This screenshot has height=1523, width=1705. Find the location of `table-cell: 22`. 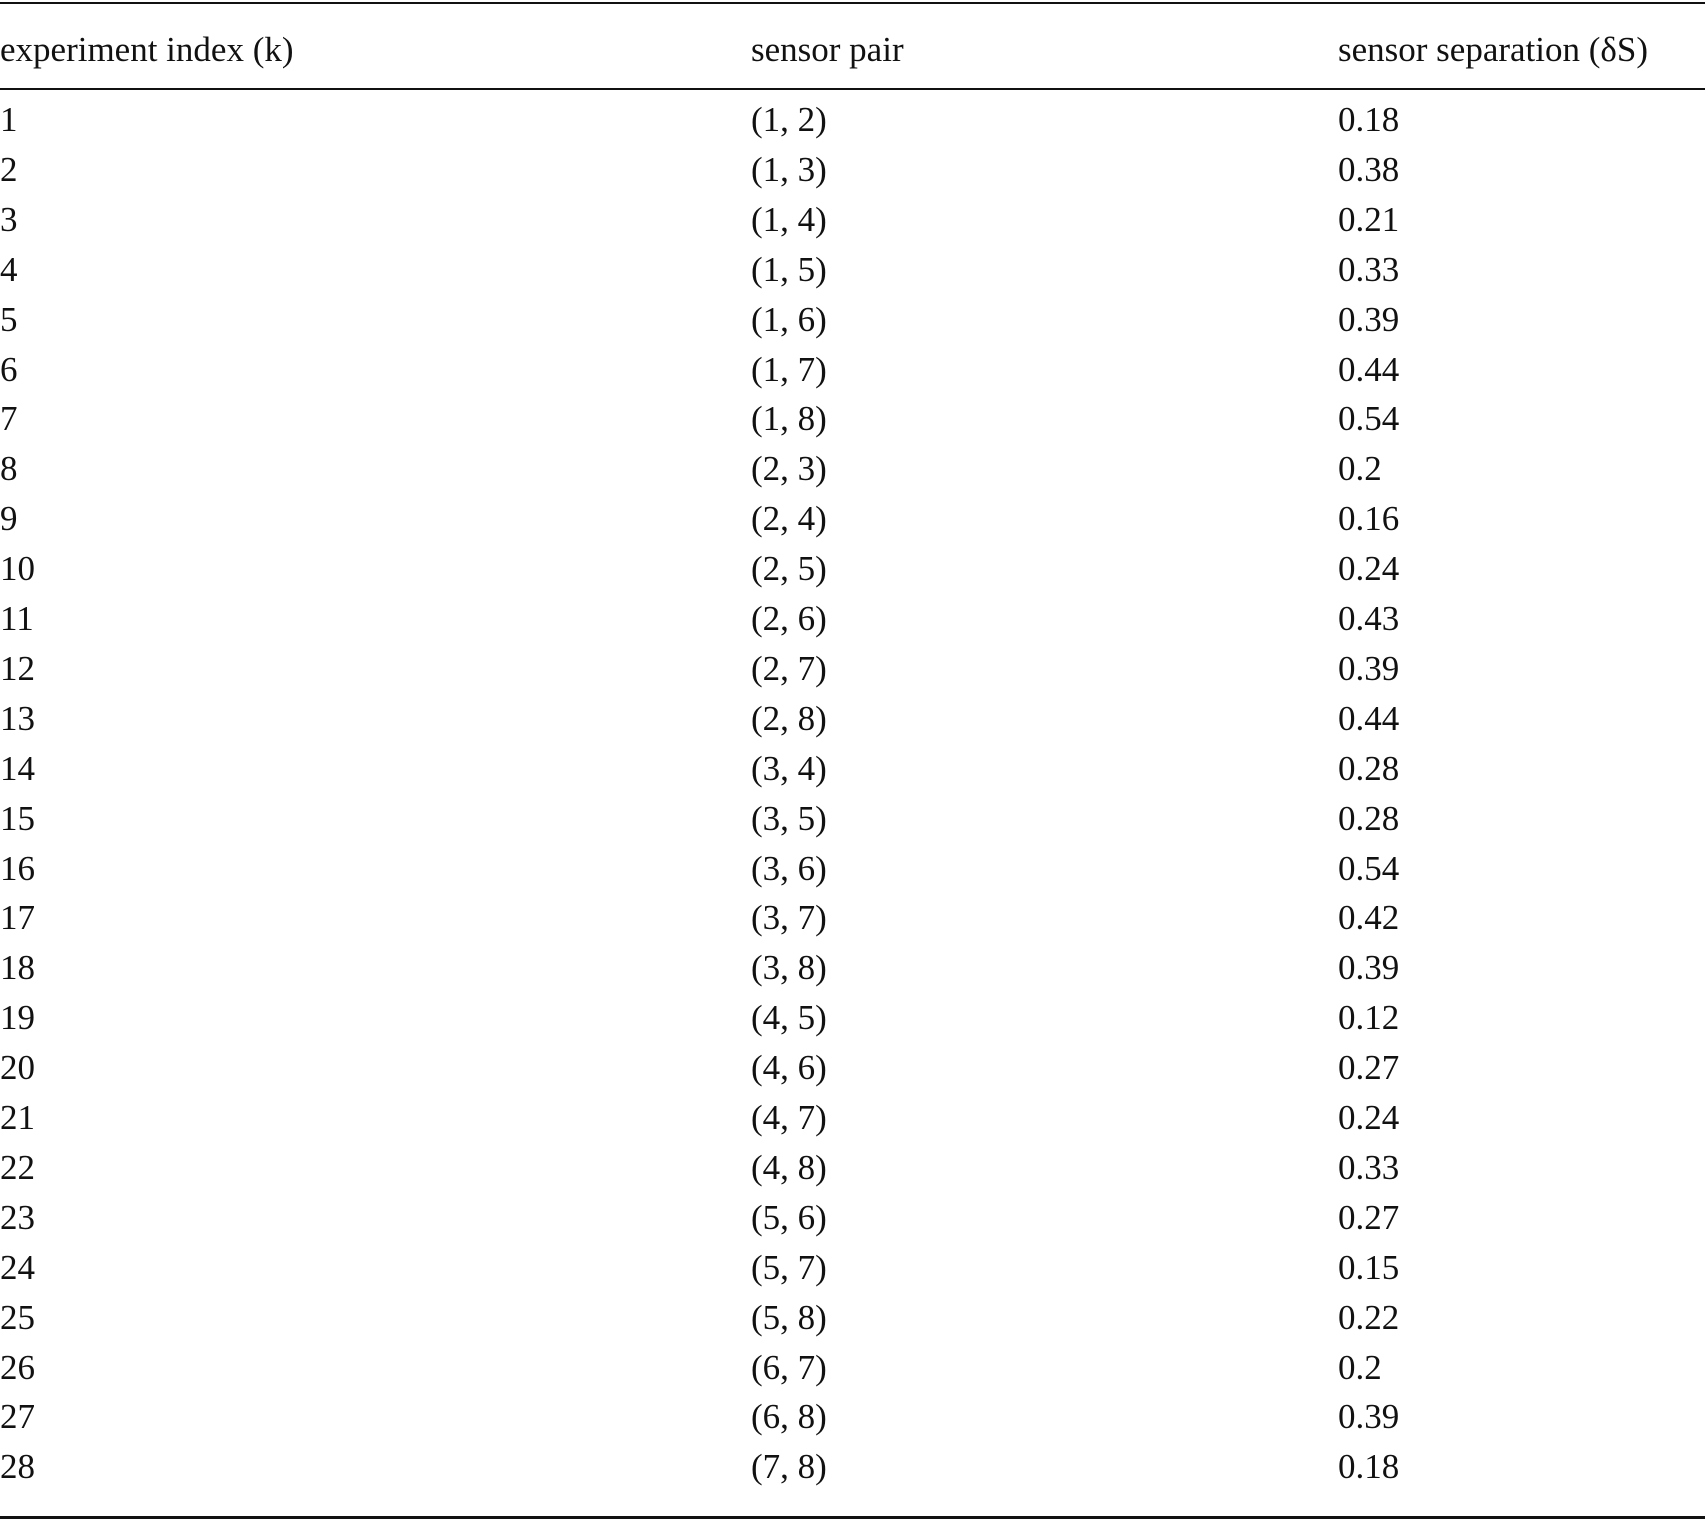

table-cell: 22 is located at coordinates (17, 1167).